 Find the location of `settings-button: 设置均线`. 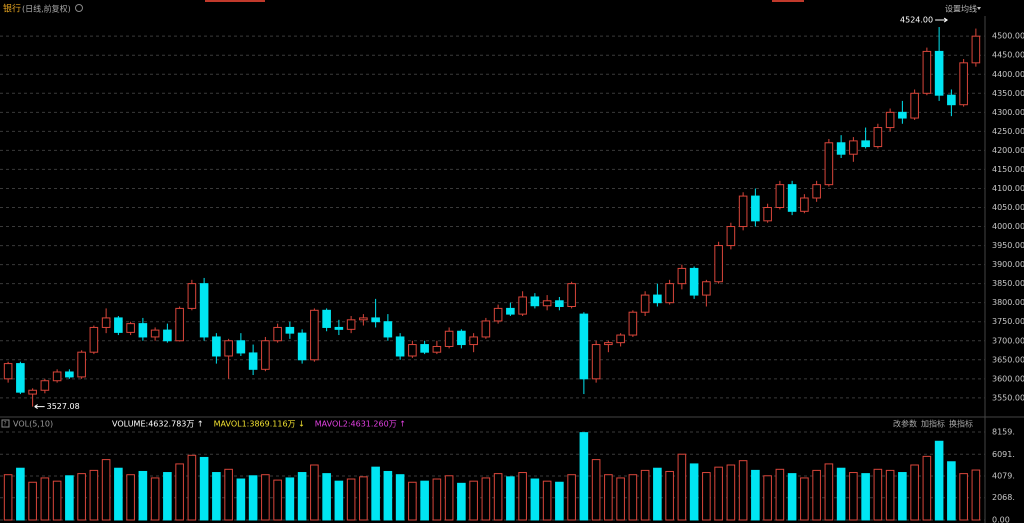

settings-button: 设置均线 is located at coordinates (961, 9).